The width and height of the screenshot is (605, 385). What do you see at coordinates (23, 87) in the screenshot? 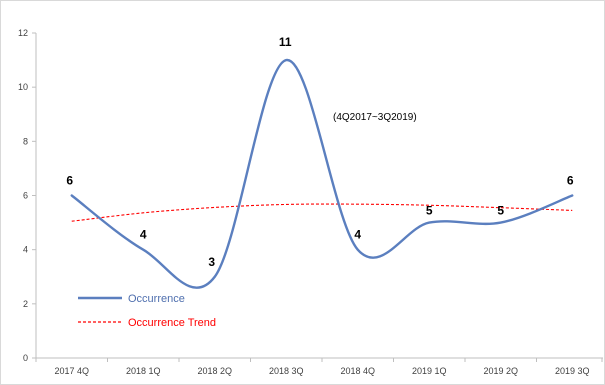
I see `y-tick-label: 10` at bounding box center [23, 87].